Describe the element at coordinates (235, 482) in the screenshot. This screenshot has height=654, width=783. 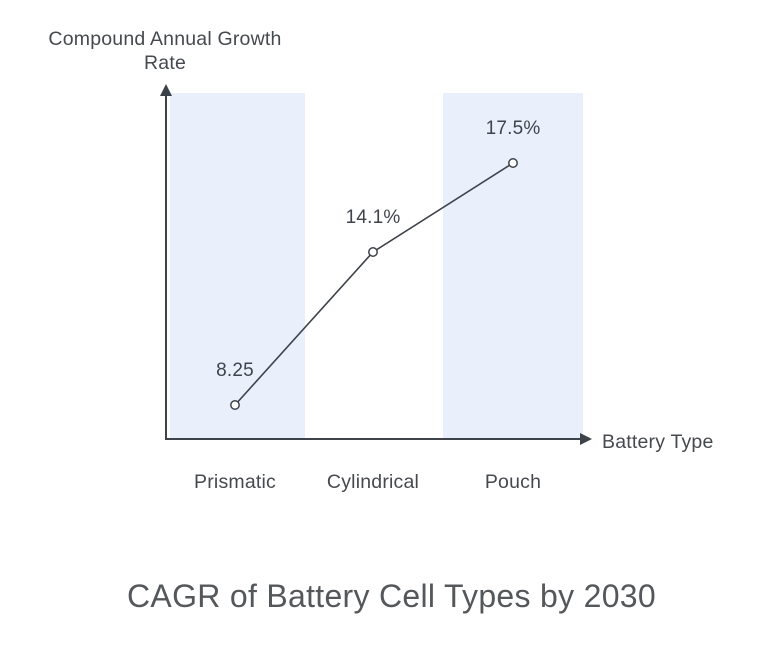
I see `category-label-prismatic: Prismatic` at that location.